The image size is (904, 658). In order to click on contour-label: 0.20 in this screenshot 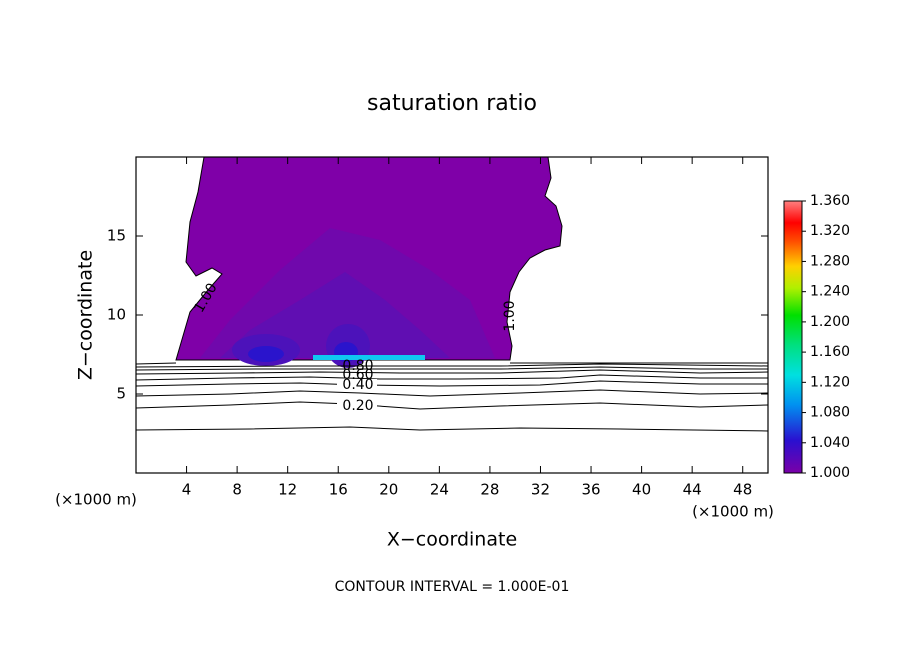, I will do `click(357, 406)`.